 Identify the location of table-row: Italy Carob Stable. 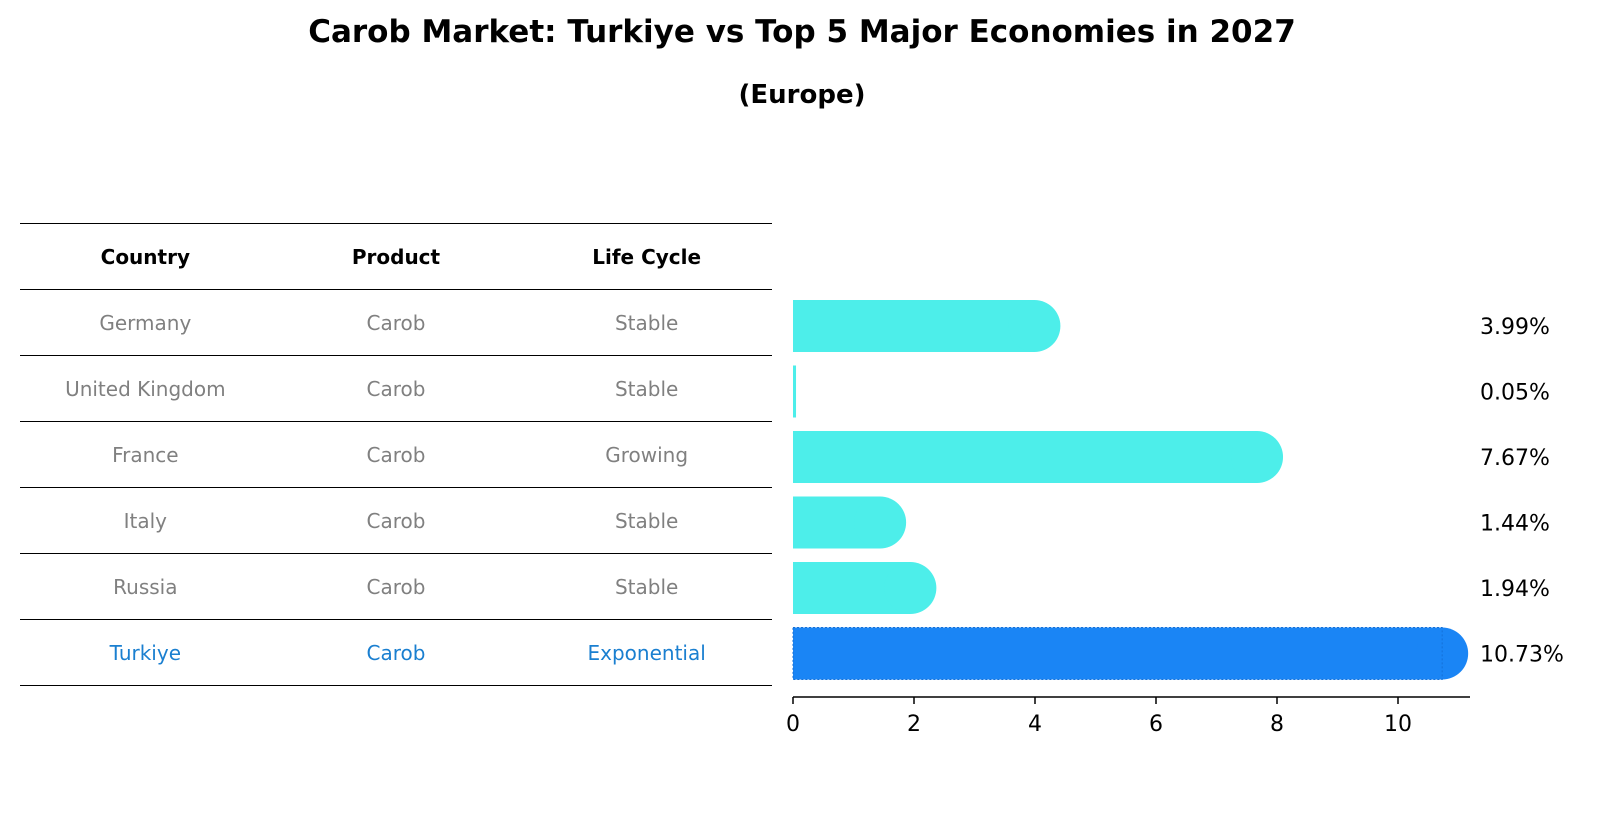
(396, 520).